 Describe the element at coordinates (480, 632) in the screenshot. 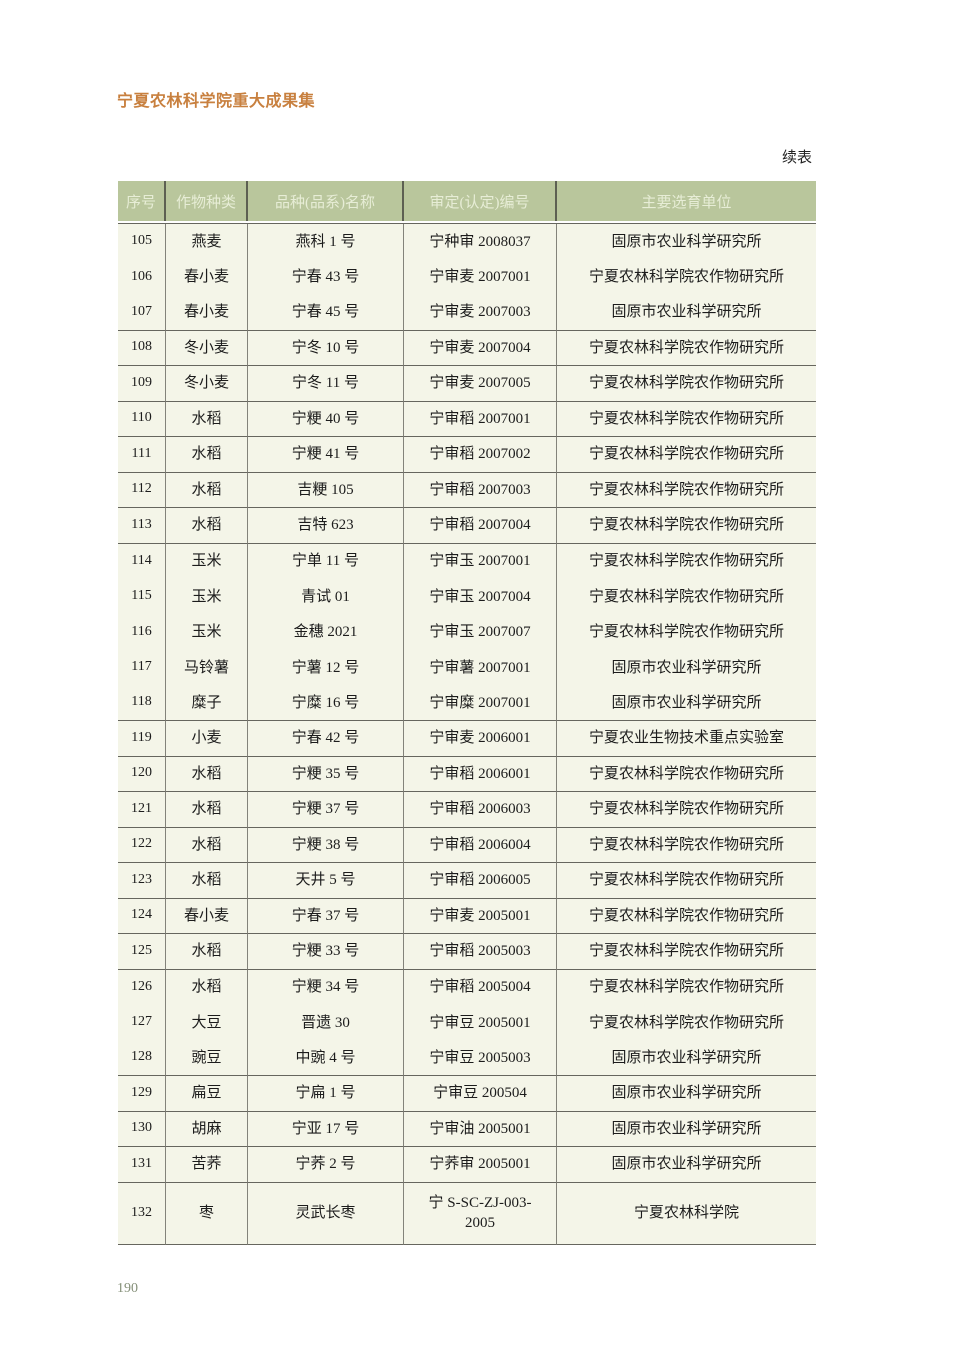

I see `cell-certification-code: 宁审玉 2007007` at that location.